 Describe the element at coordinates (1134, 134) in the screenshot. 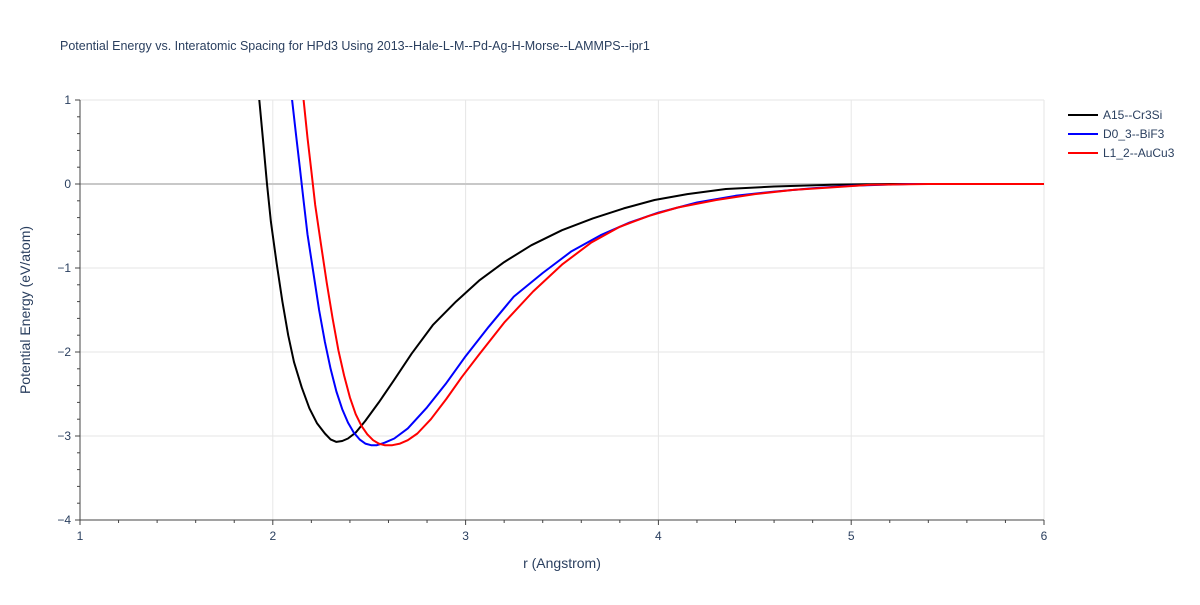

I see `legend-label: D0_3--BiF3` at that location.